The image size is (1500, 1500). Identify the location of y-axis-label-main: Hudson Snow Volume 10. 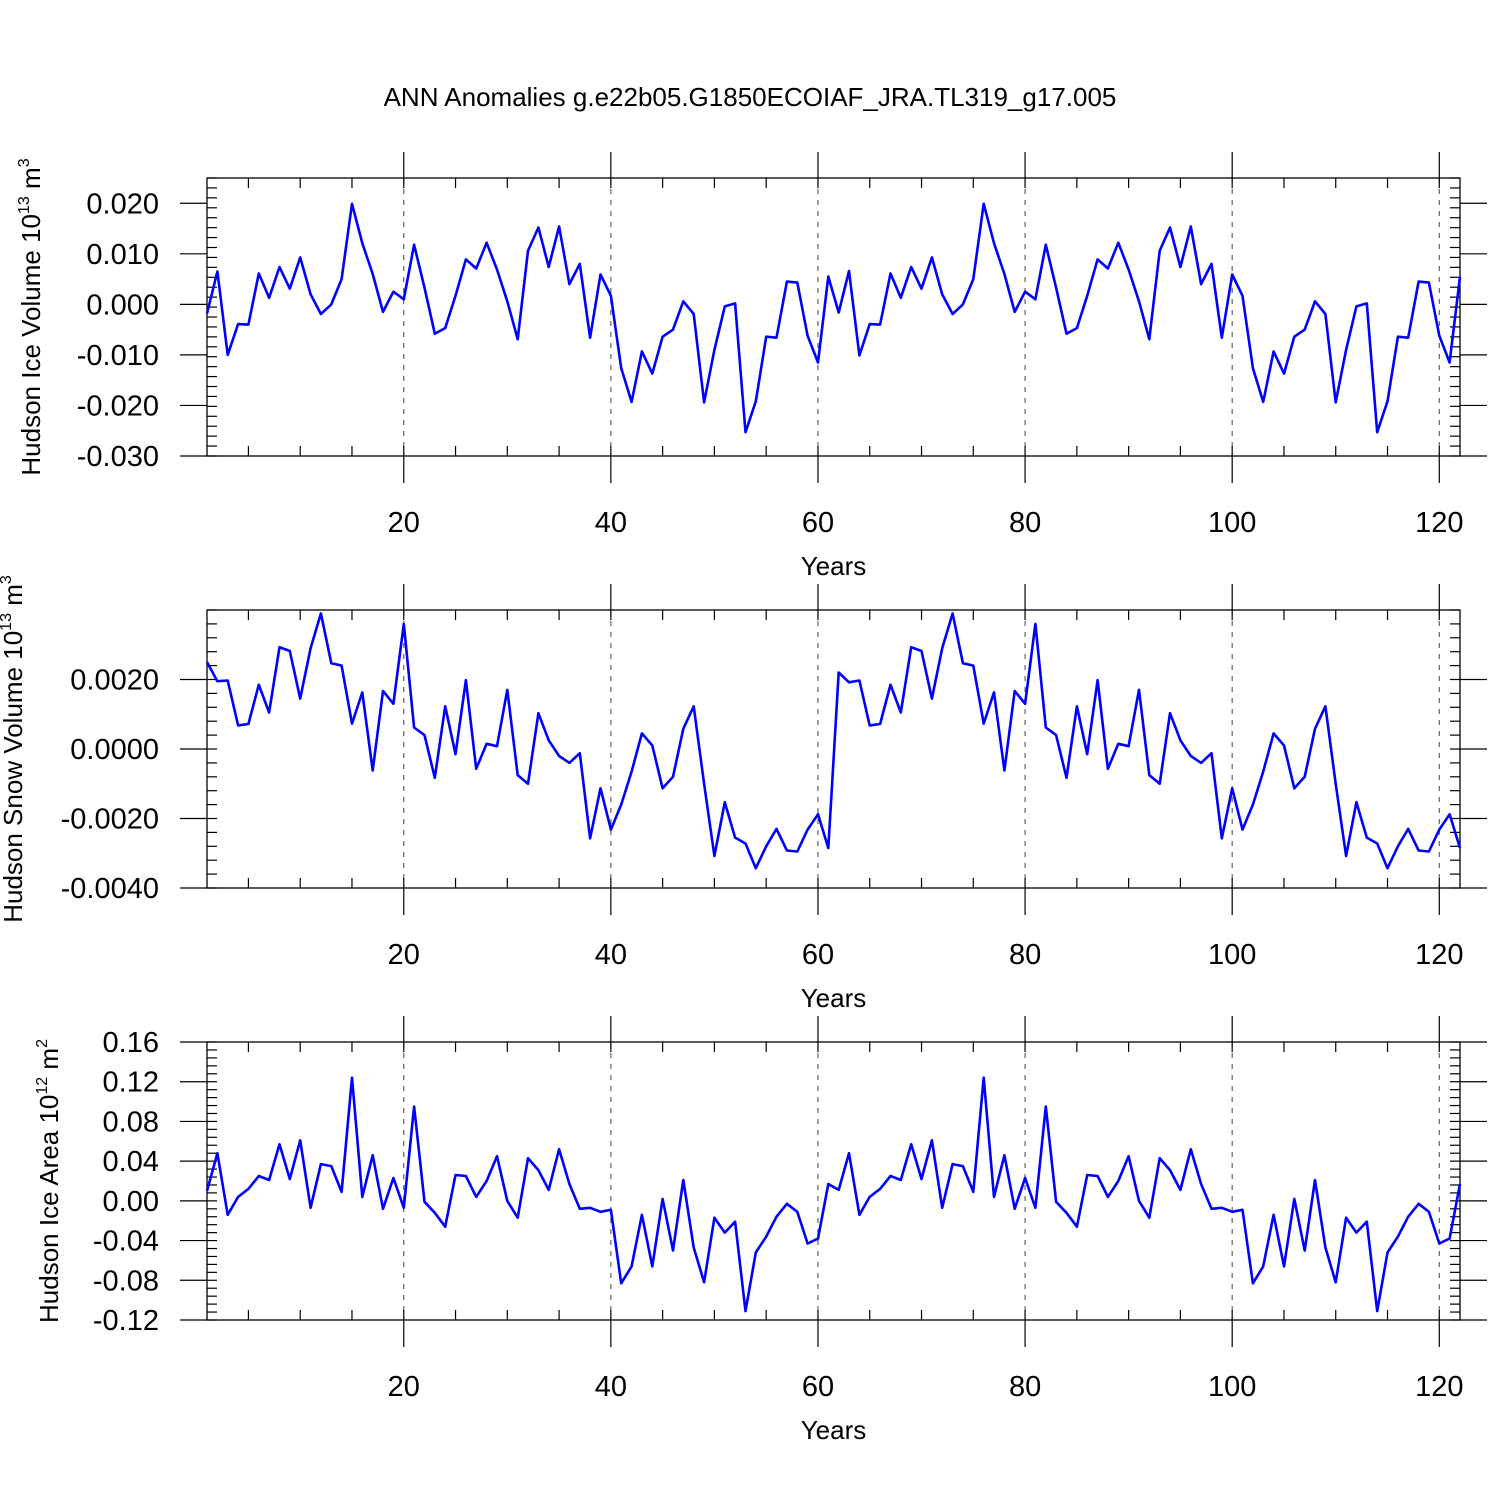
(14, 777).